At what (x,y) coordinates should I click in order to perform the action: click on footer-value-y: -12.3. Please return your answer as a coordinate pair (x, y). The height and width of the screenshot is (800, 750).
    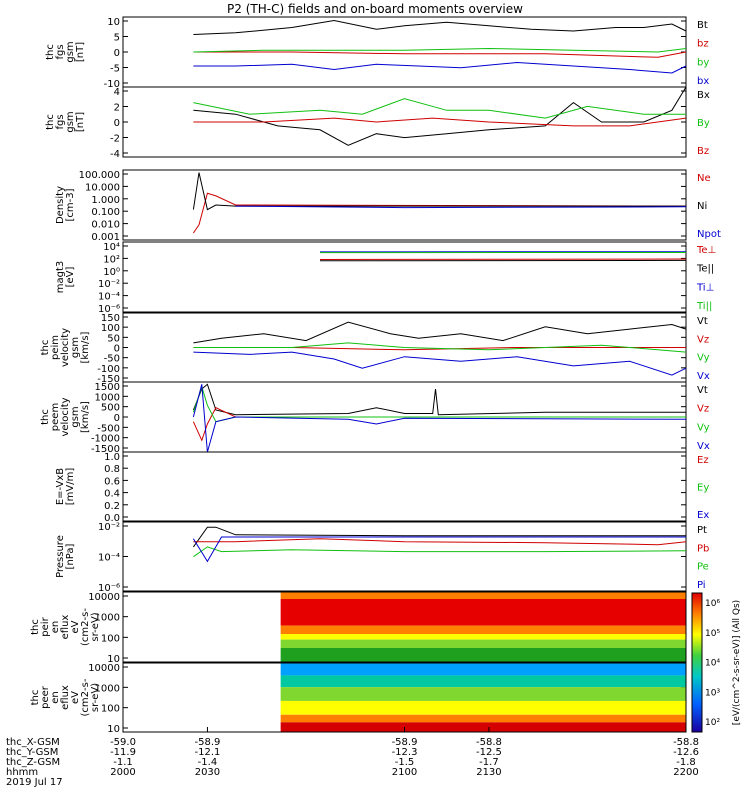
    Looking at the image, I should click on (404, 752).